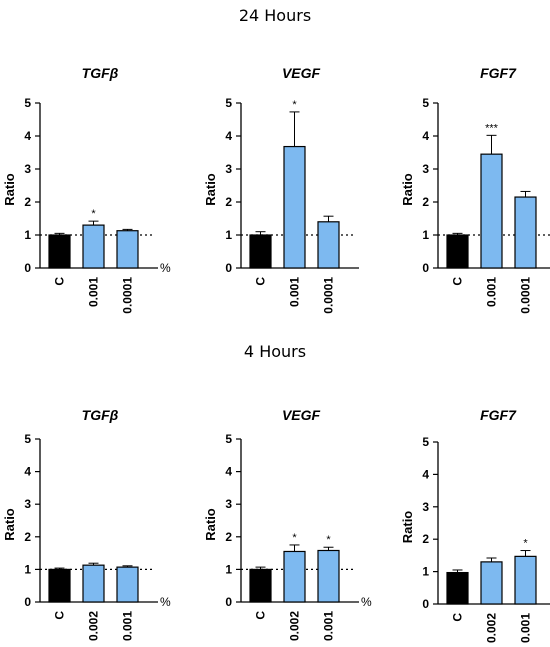 The width and height of the screenshot is (550, 647). I want to click on significance-marker: ***, so click(492, 128).